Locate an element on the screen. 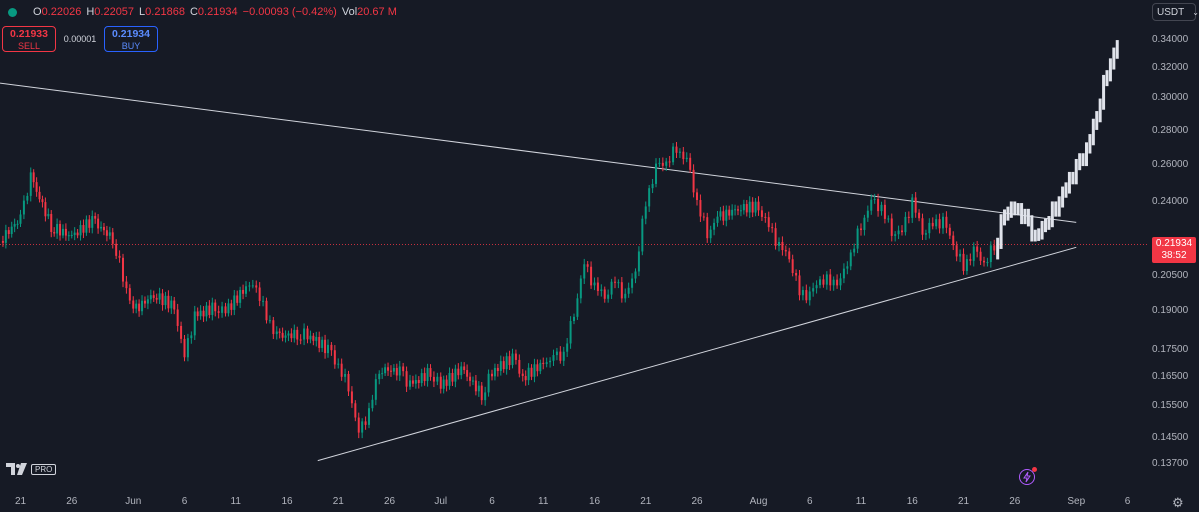 This screenshot has width=1199, height=512. y-tick-label: 0.28000 is located at coordinates (1170, 130).